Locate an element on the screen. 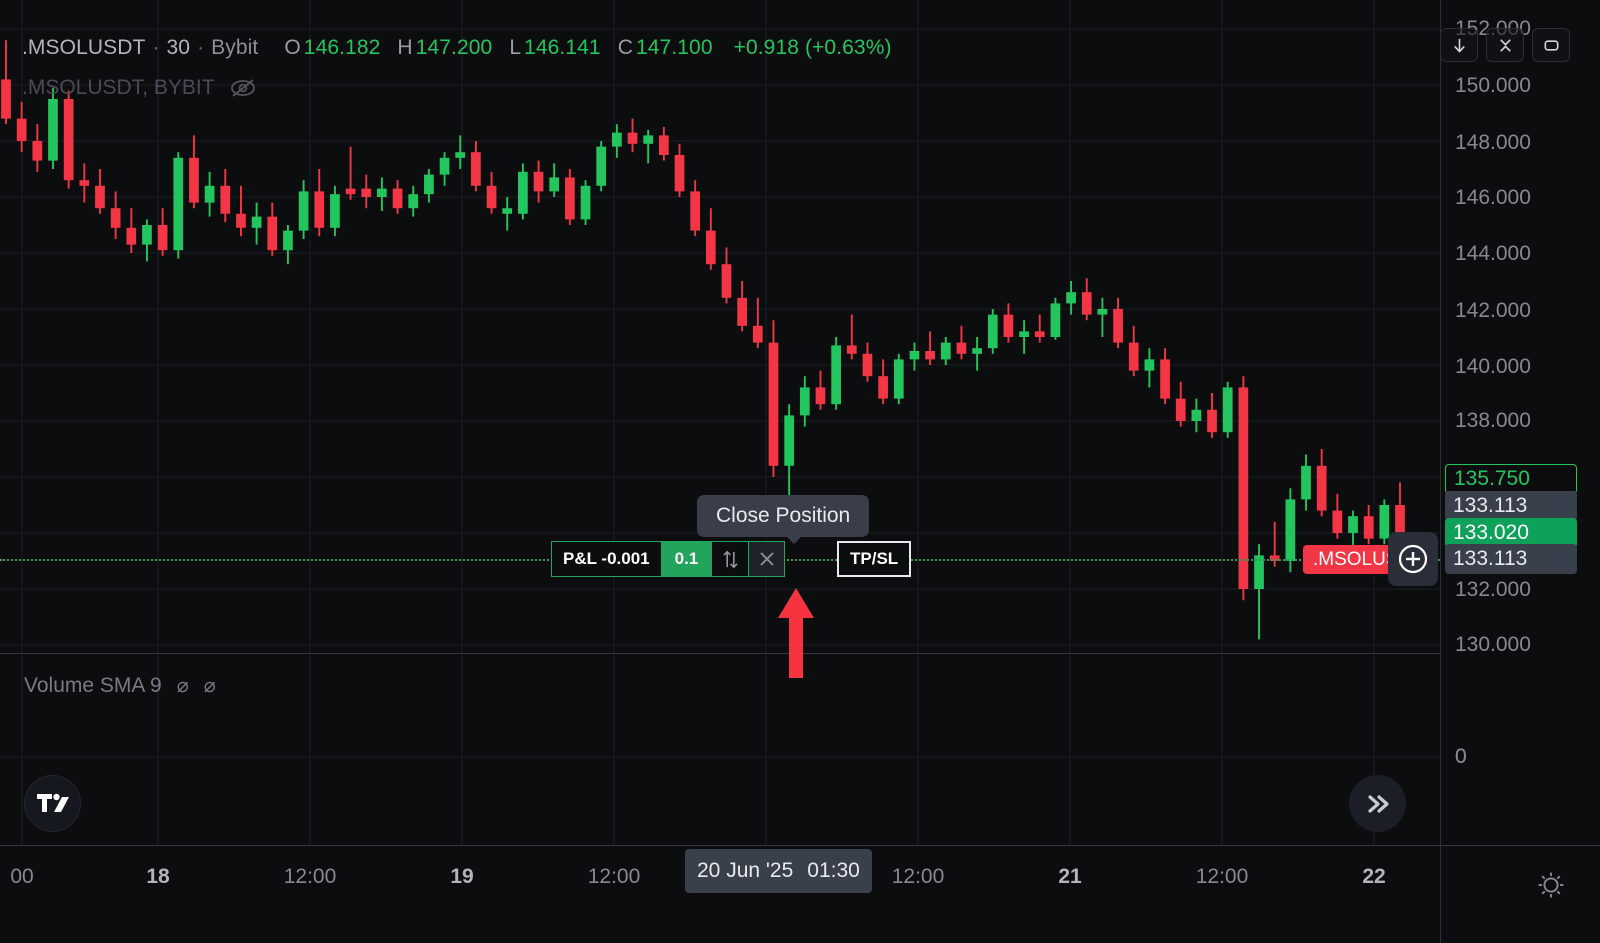 This screenshot has height=943, width=1600. crosshair-time: 01:30 is located at coordinates (833, 870).